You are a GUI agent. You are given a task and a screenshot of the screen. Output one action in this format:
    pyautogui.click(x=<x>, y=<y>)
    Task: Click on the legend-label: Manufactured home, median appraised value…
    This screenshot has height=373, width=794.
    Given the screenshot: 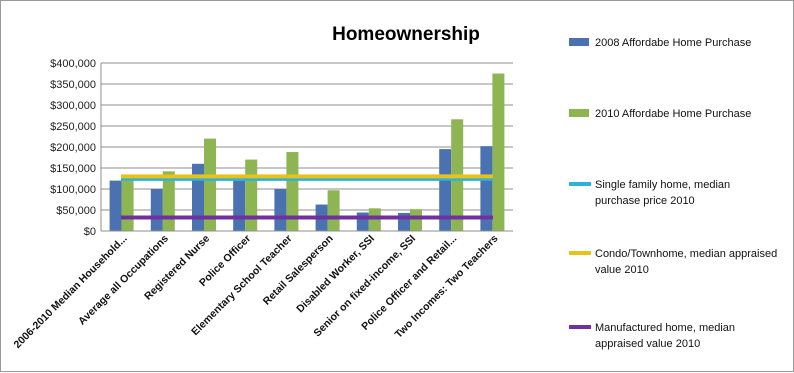 What is the action you would take?
    pyautogui.click(x=665, y=336)
    